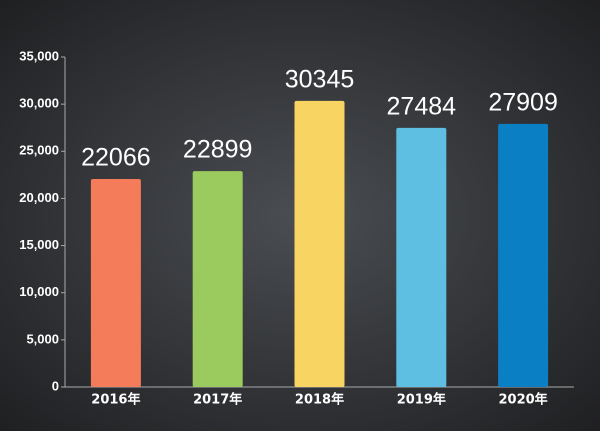 Image resolution: width=600 pixels, height=431 pixels. I want to click on y-tick-label: 25,000, so click(39, 150).